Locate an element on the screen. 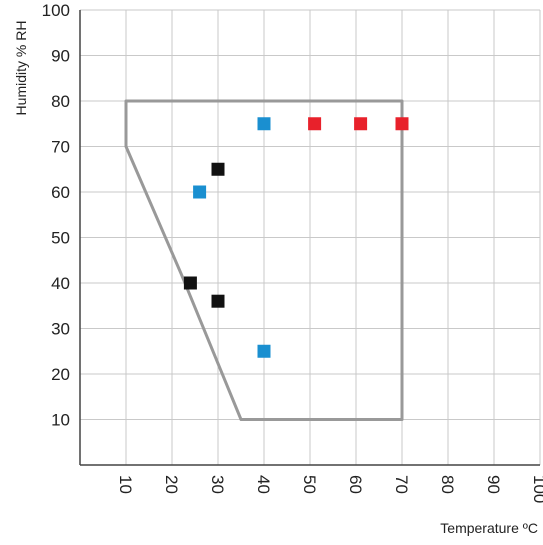 This screenshot has height=545, width=543. x-tick-label: 100 is located at coordinates (536, 489).